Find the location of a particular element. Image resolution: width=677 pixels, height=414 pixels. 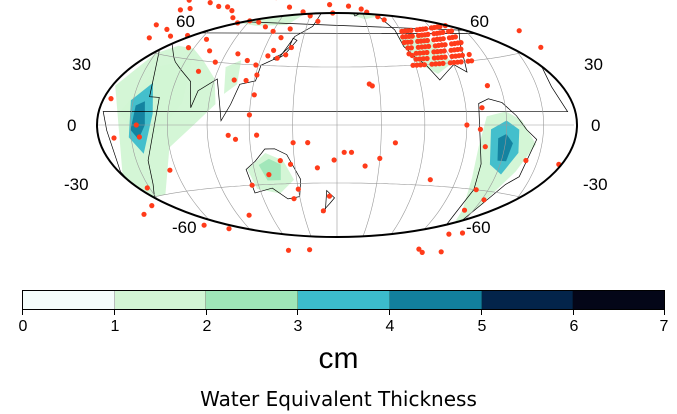

colorbar-tick-label-5: 5 is located at coordinates (482, 326).